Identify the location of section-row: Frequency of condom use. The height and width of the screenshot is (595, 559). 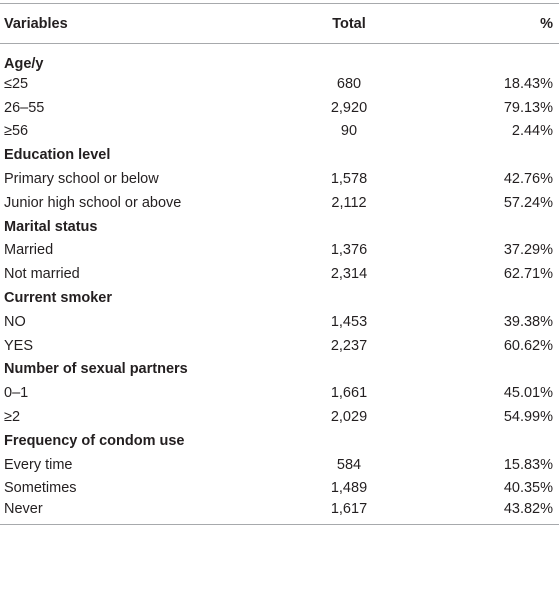
(279, 441).